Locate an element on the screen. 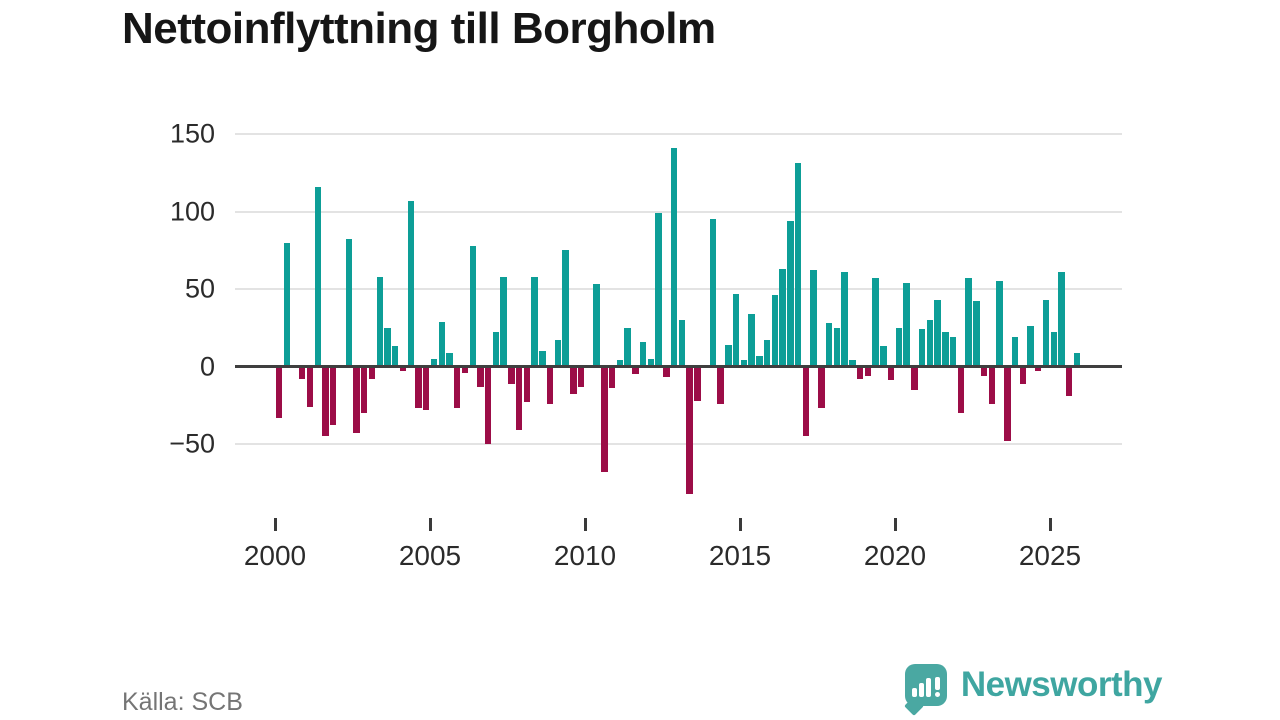 The width and height of the screenshot is (1280, 720). bar-2024-q3 is located at coordinates (1038, 369).